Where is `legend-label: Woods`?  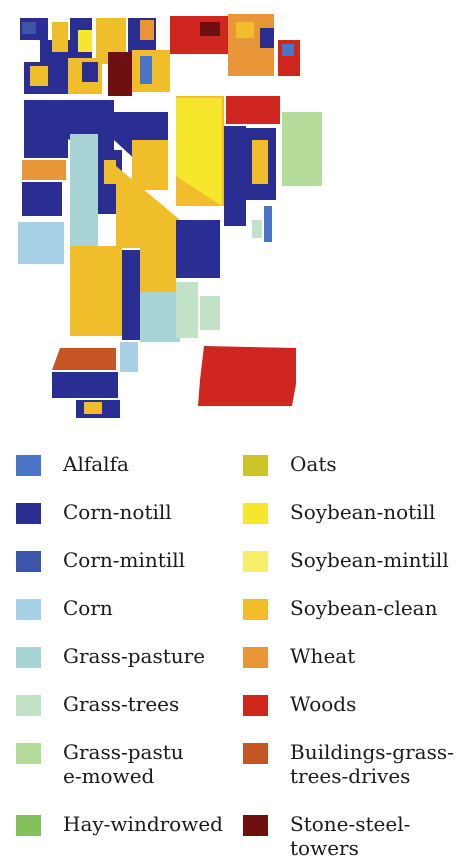
legend-label: Woods is located at coordinates (323, 704).